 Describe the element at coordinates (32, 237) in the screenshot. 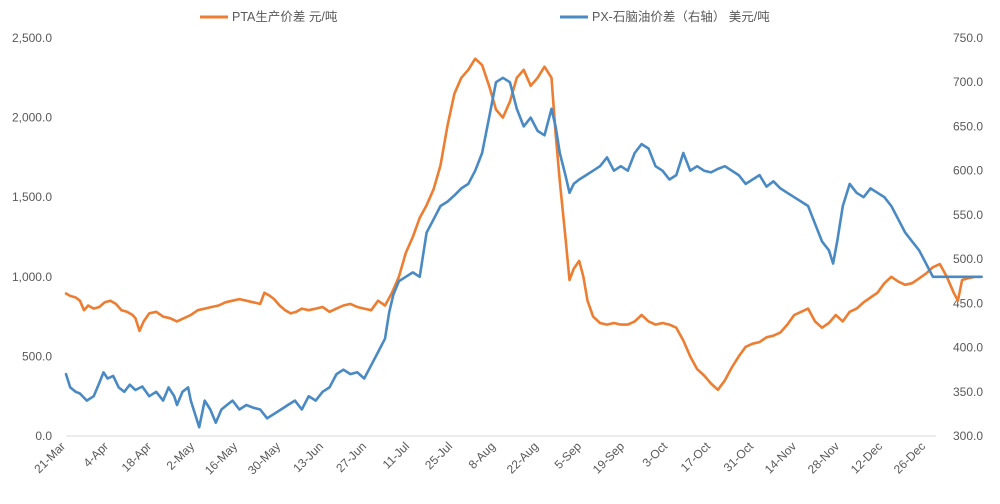

I see `y-axis-left: 0.0 500.0 1,000.0 1,500.0 2,000.0 2,500.0` at that location.